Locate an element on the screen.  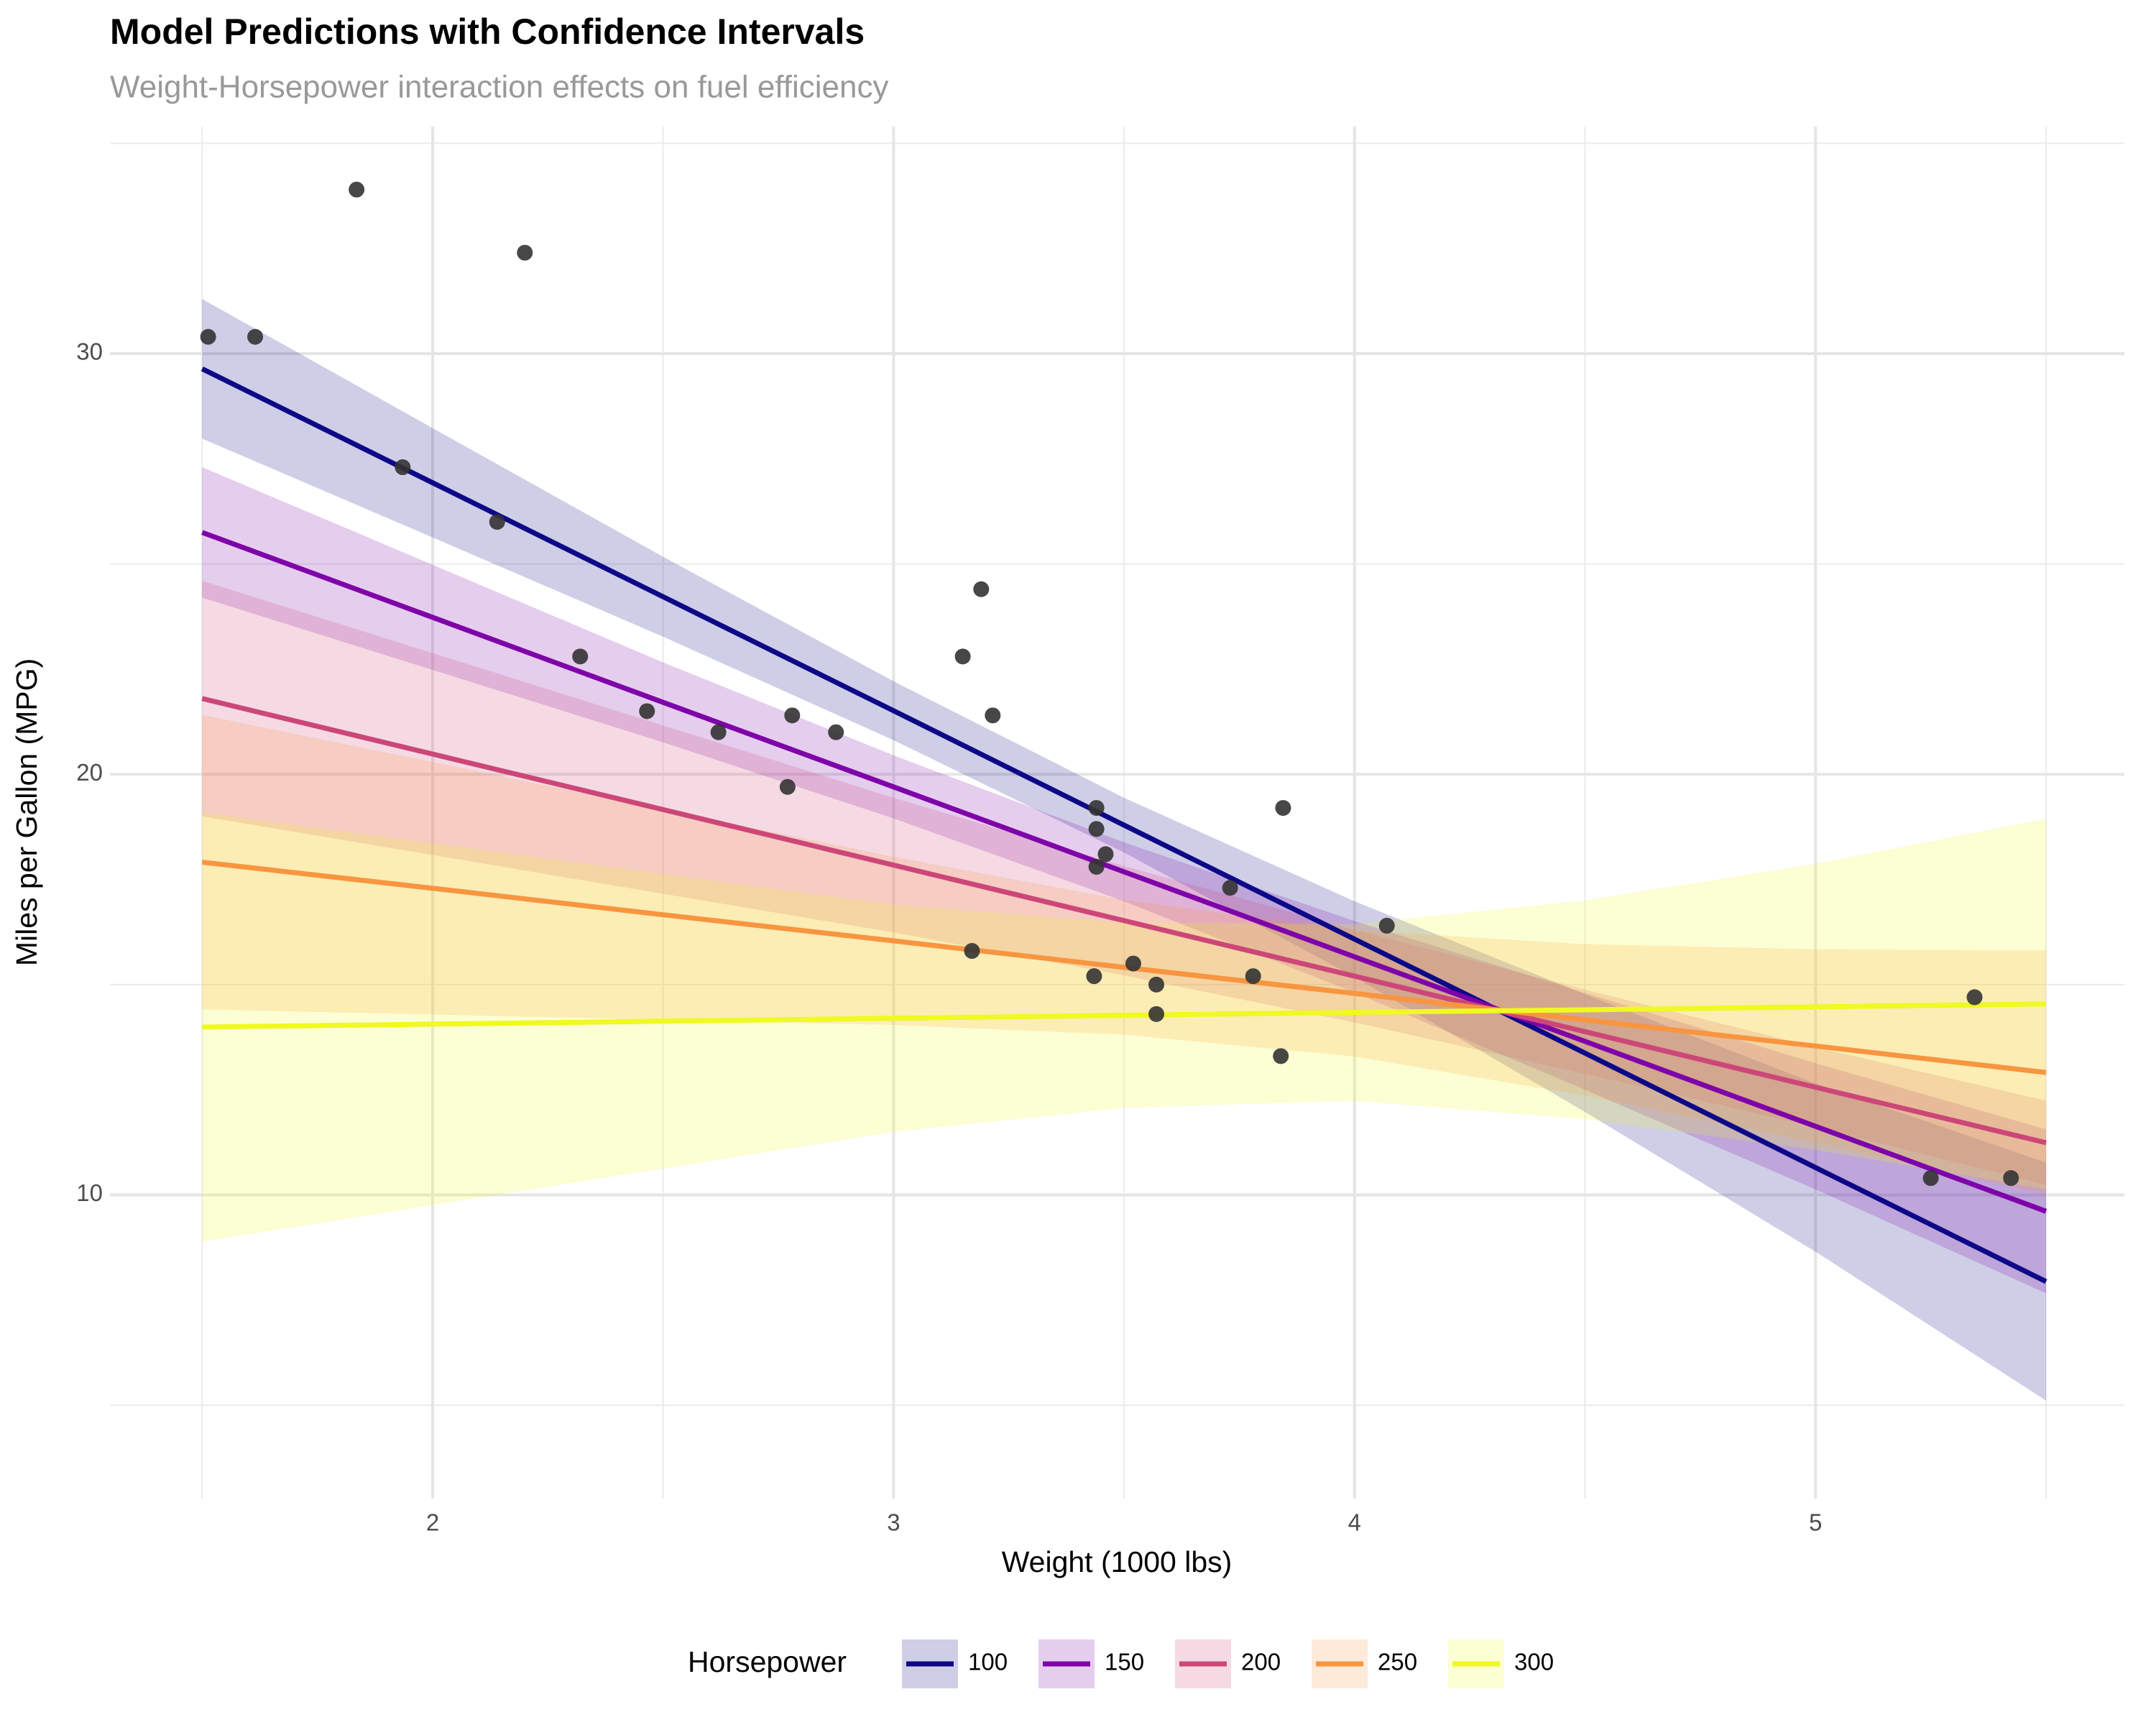
legend-label: 250 is located at coordinates (1397, 1662).